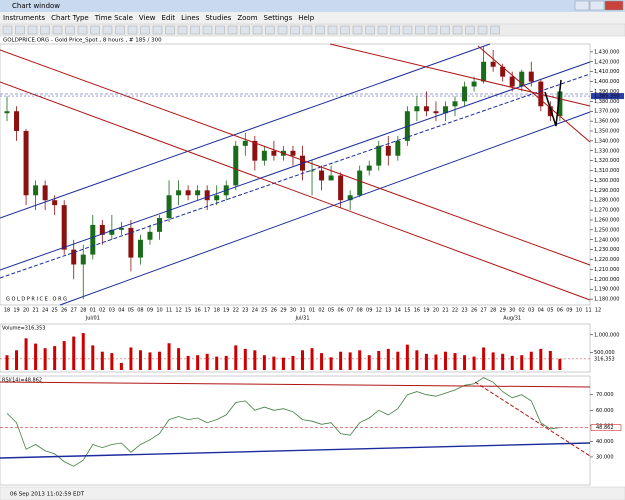  I want to click on x-tick-label: 26, so click(274, 311).